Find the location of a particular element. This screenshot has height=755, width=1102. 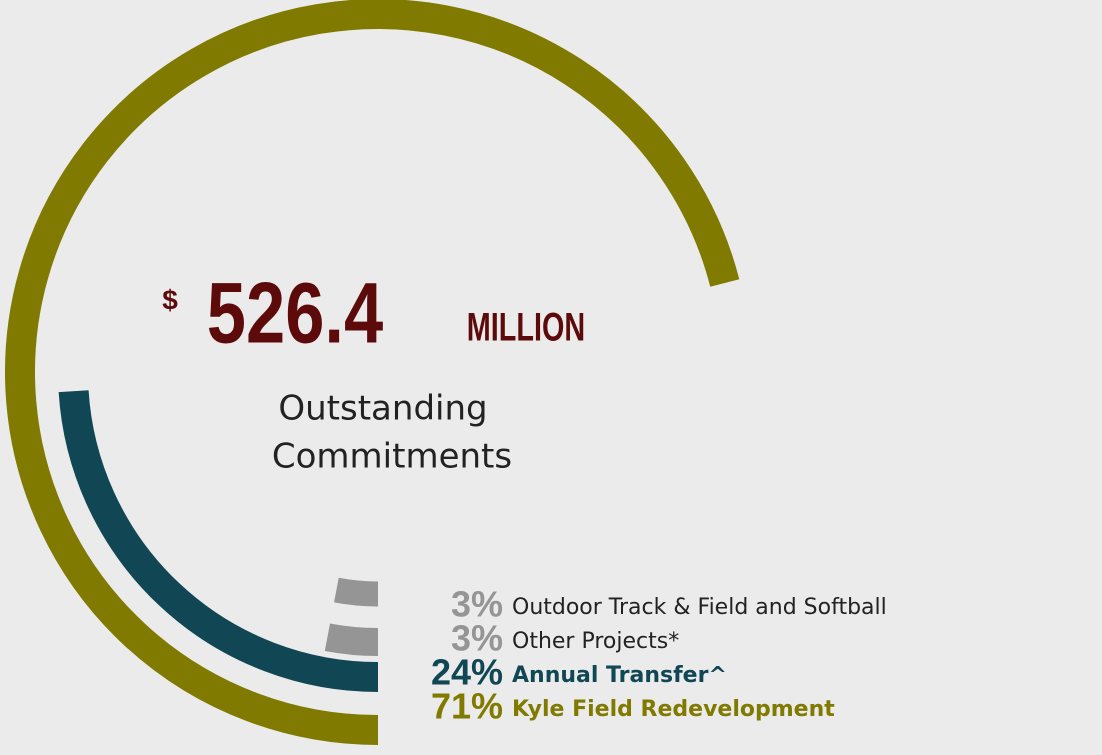

center-unit: MILLION is located at coordinates (526, 327).